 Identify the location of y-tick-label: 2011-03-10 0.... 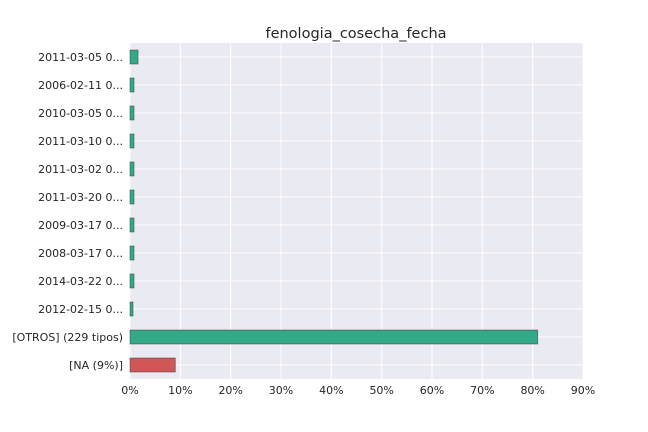
(80, 141).